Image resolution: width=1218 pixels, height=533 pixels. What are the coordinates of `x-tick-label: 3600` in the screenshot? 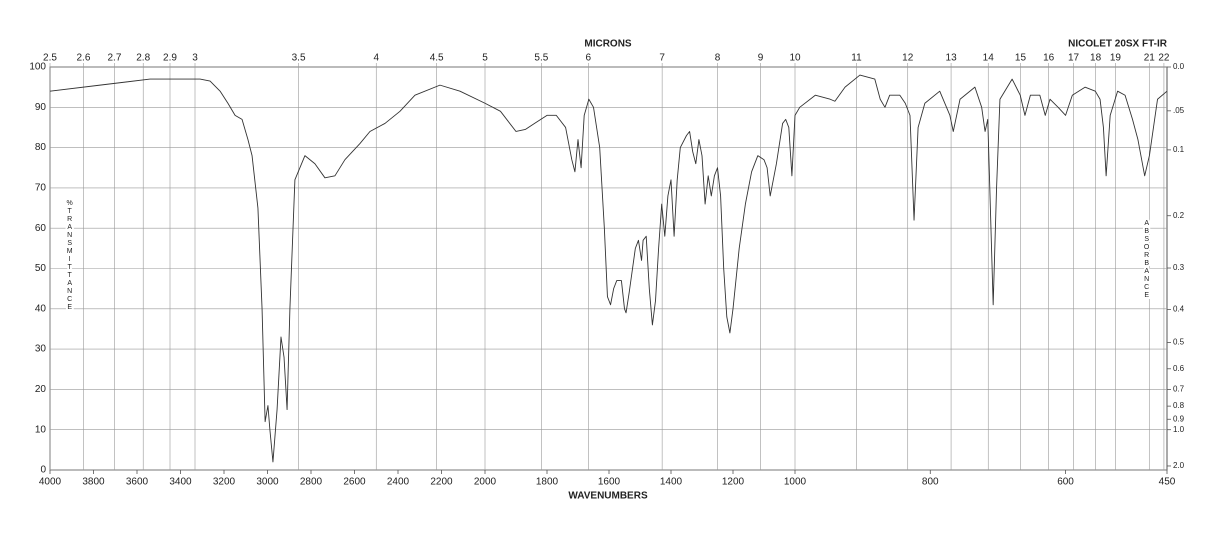 It's located at (137, 482).